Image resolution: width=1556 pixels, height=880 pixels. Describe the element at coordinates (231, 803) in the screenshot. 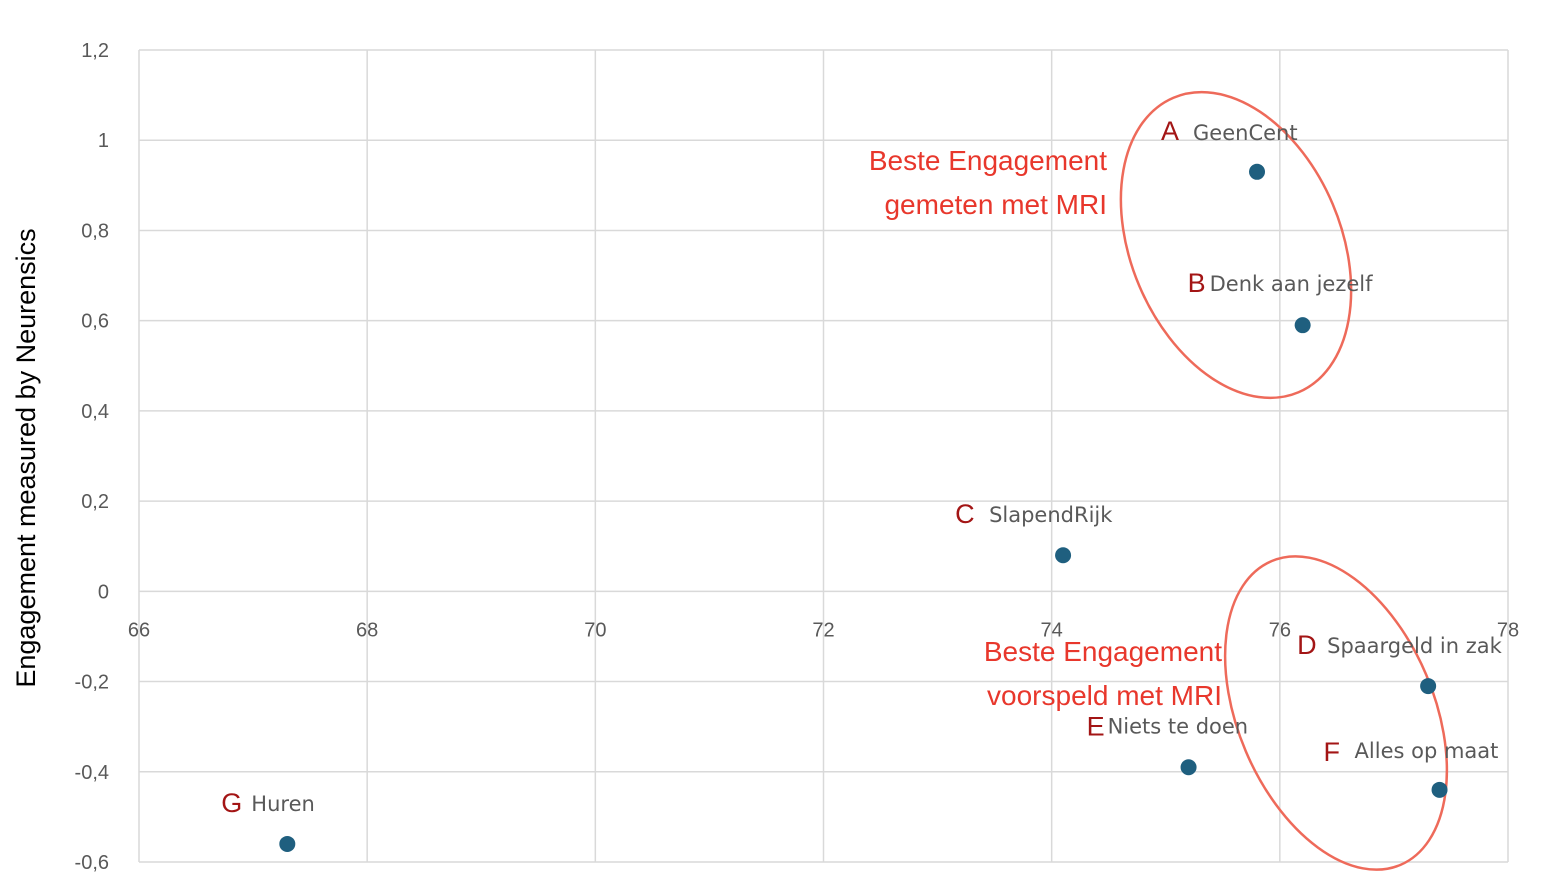

I see `point-letter-g: G` at that location.